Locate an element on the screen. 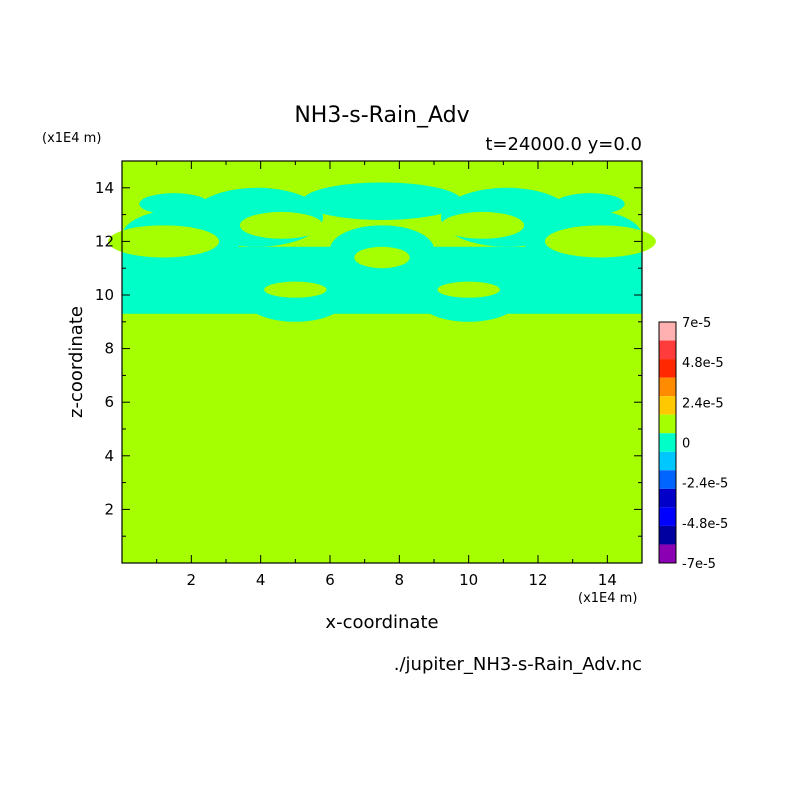 The image size is (804, 804). x-tick-label: 4 is located at coordinates (261, 580).